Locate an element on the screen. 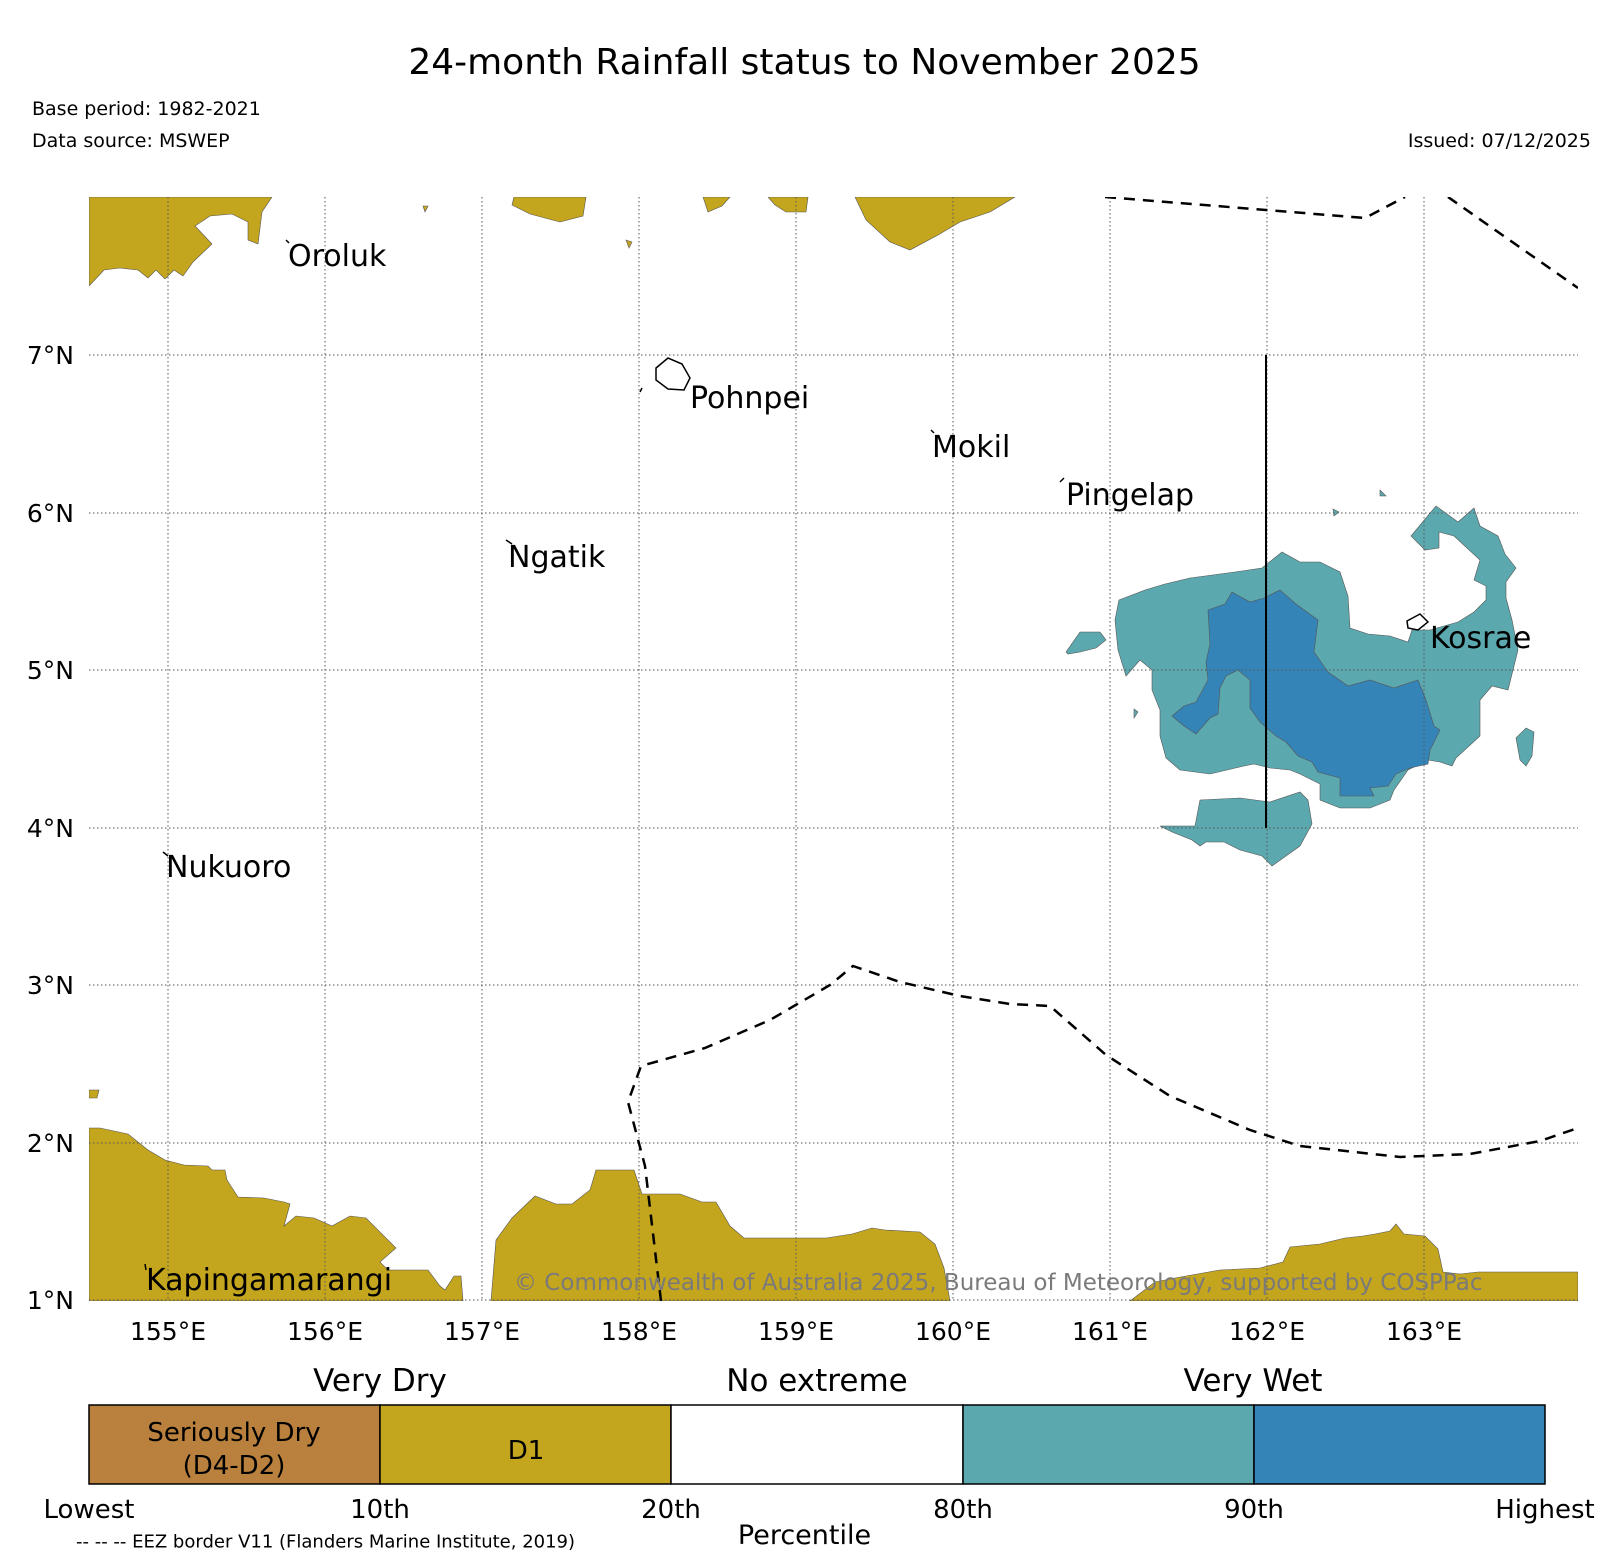 The height and width of the screenshot is (1563, 1609). legend-tick: 90th is located at coordinates (1254, 1510).